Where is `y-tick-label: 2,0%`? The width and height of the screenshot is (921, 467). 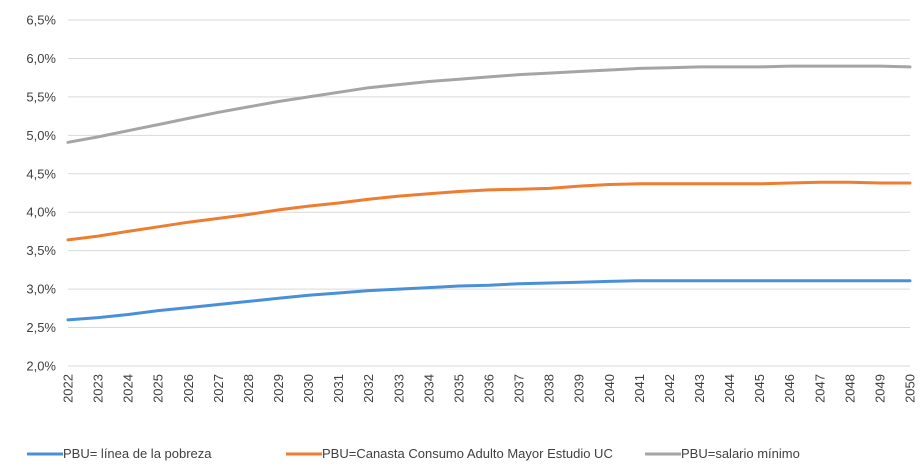
y-tick-label: 2,0% is located at coordinates (41, 366).